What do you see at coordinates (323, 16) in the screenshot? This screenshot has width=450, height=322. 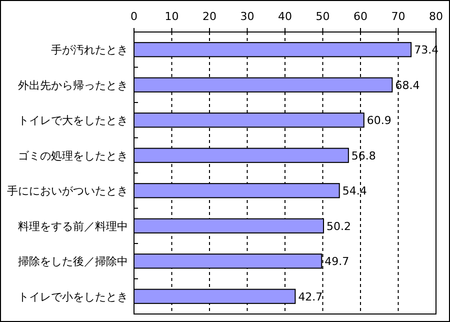 I see `x-tick-label: 50` at bounding box center [323, 16].